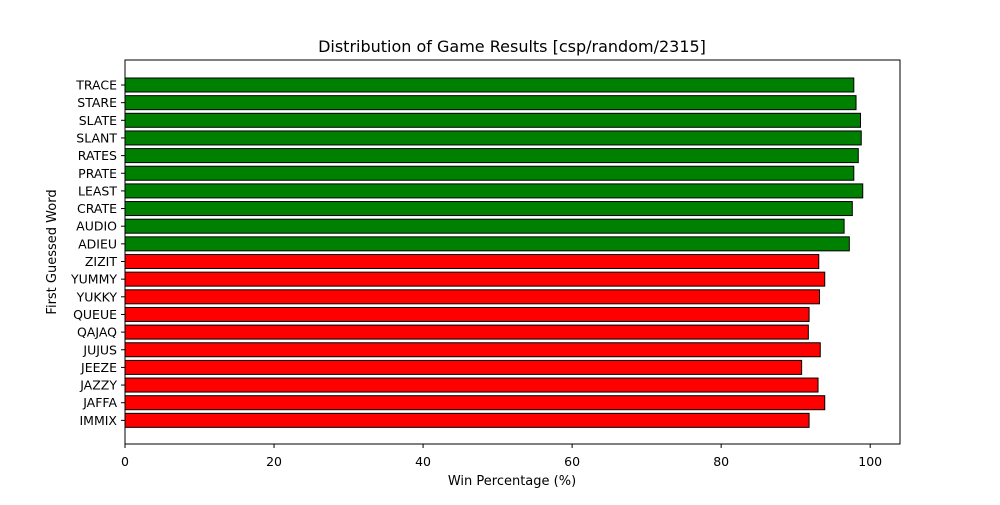  I want to click on x-axis: 0 20 40 60 80 100, so click(501, 456).